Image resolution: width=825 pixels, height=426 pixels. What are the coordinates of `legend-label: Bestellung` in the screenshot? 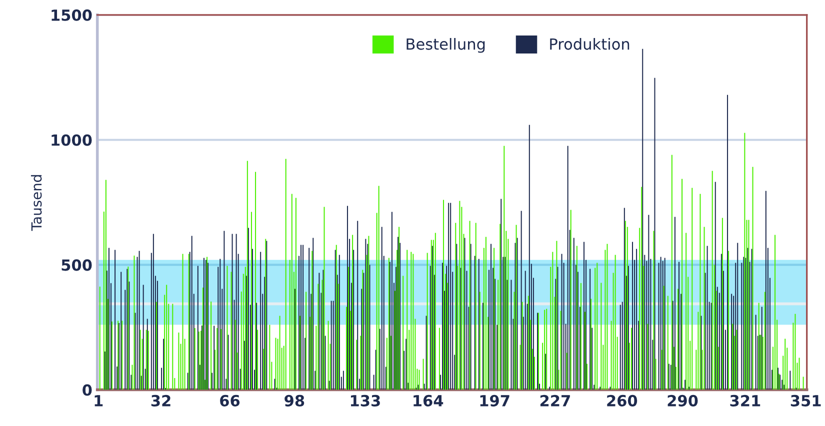 It's located at (445, 45).